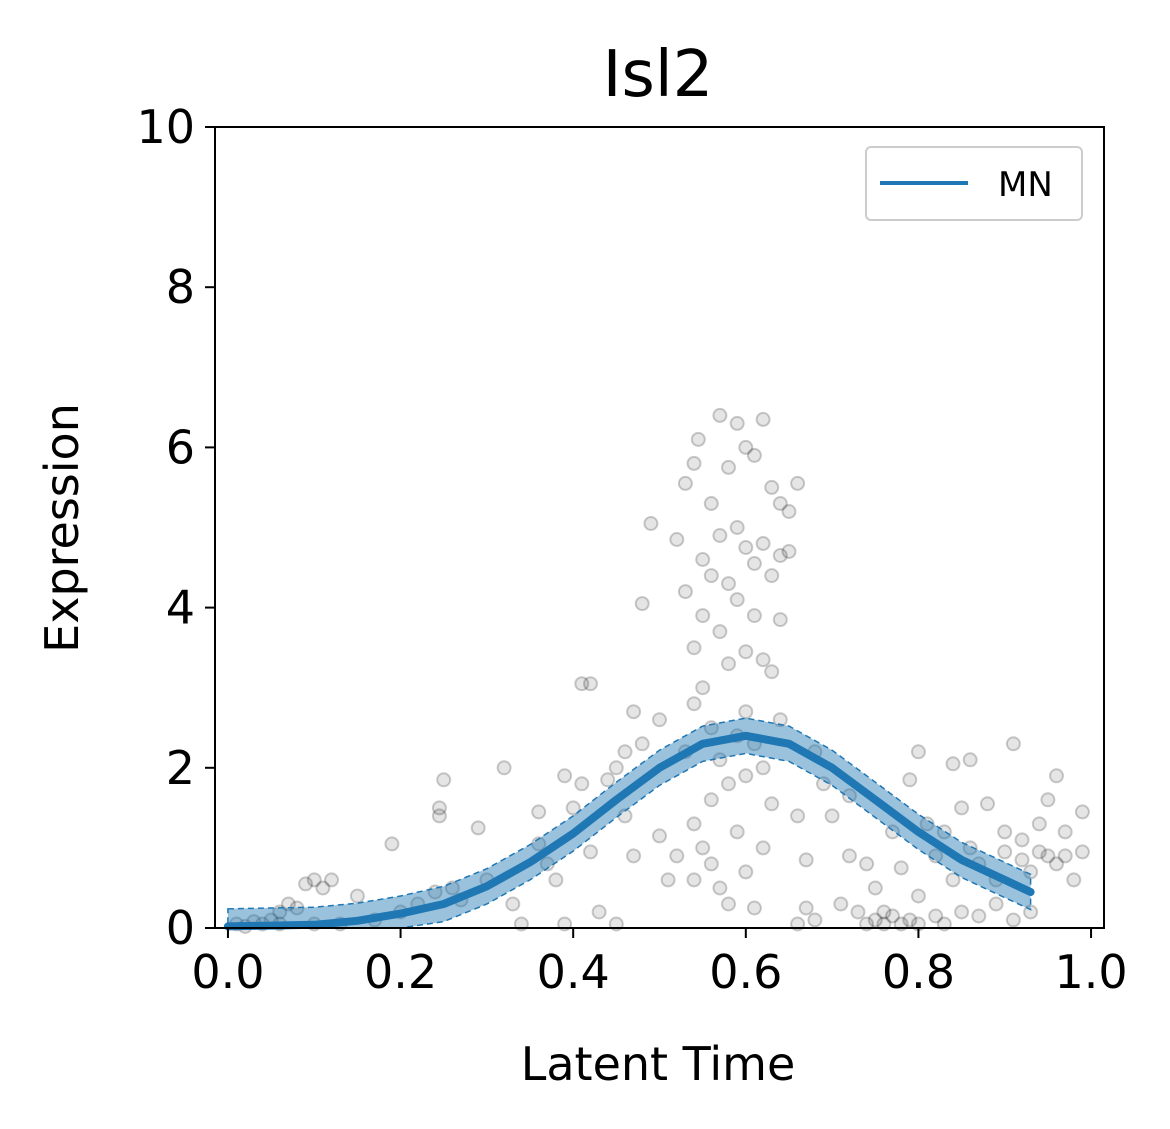  What do you see at coordinates (974, 183) in the screenshot?
I see `legend-box` at bounding box center [974, 183].